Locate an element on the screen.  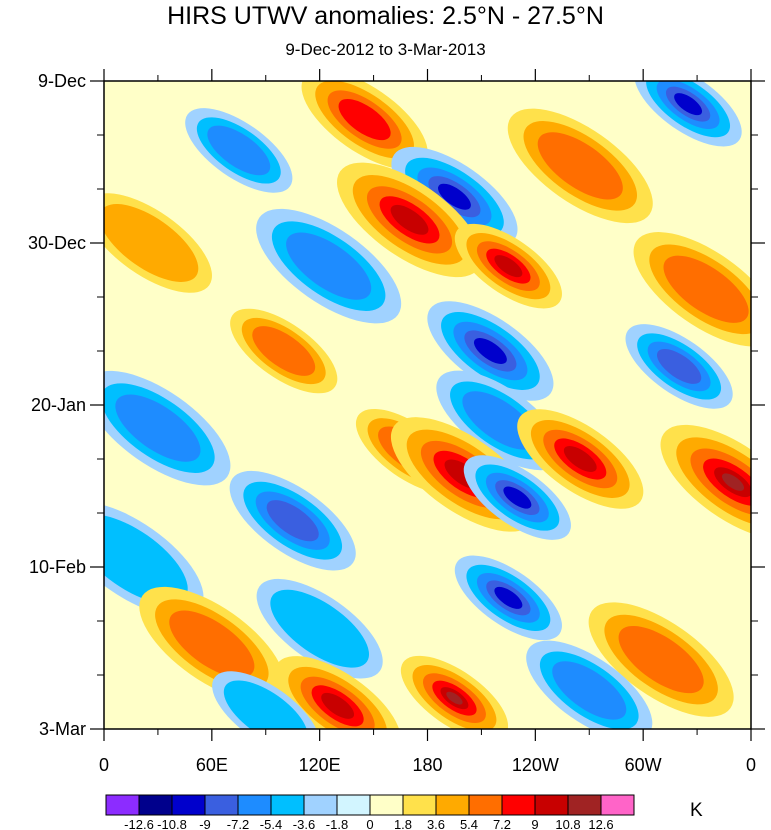
colorbar-level-label: -1.8 is located at coordinates (337, 823).